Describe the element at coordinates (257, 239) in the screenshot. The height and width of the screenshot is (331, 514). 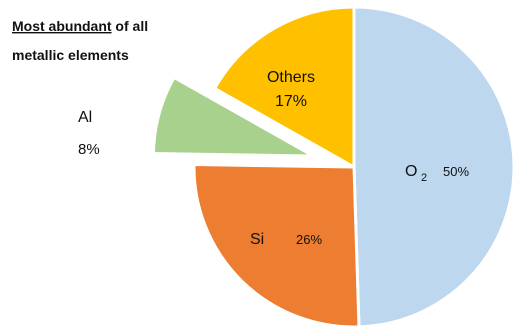
I see `slice-name-label-si: Si` at that location.